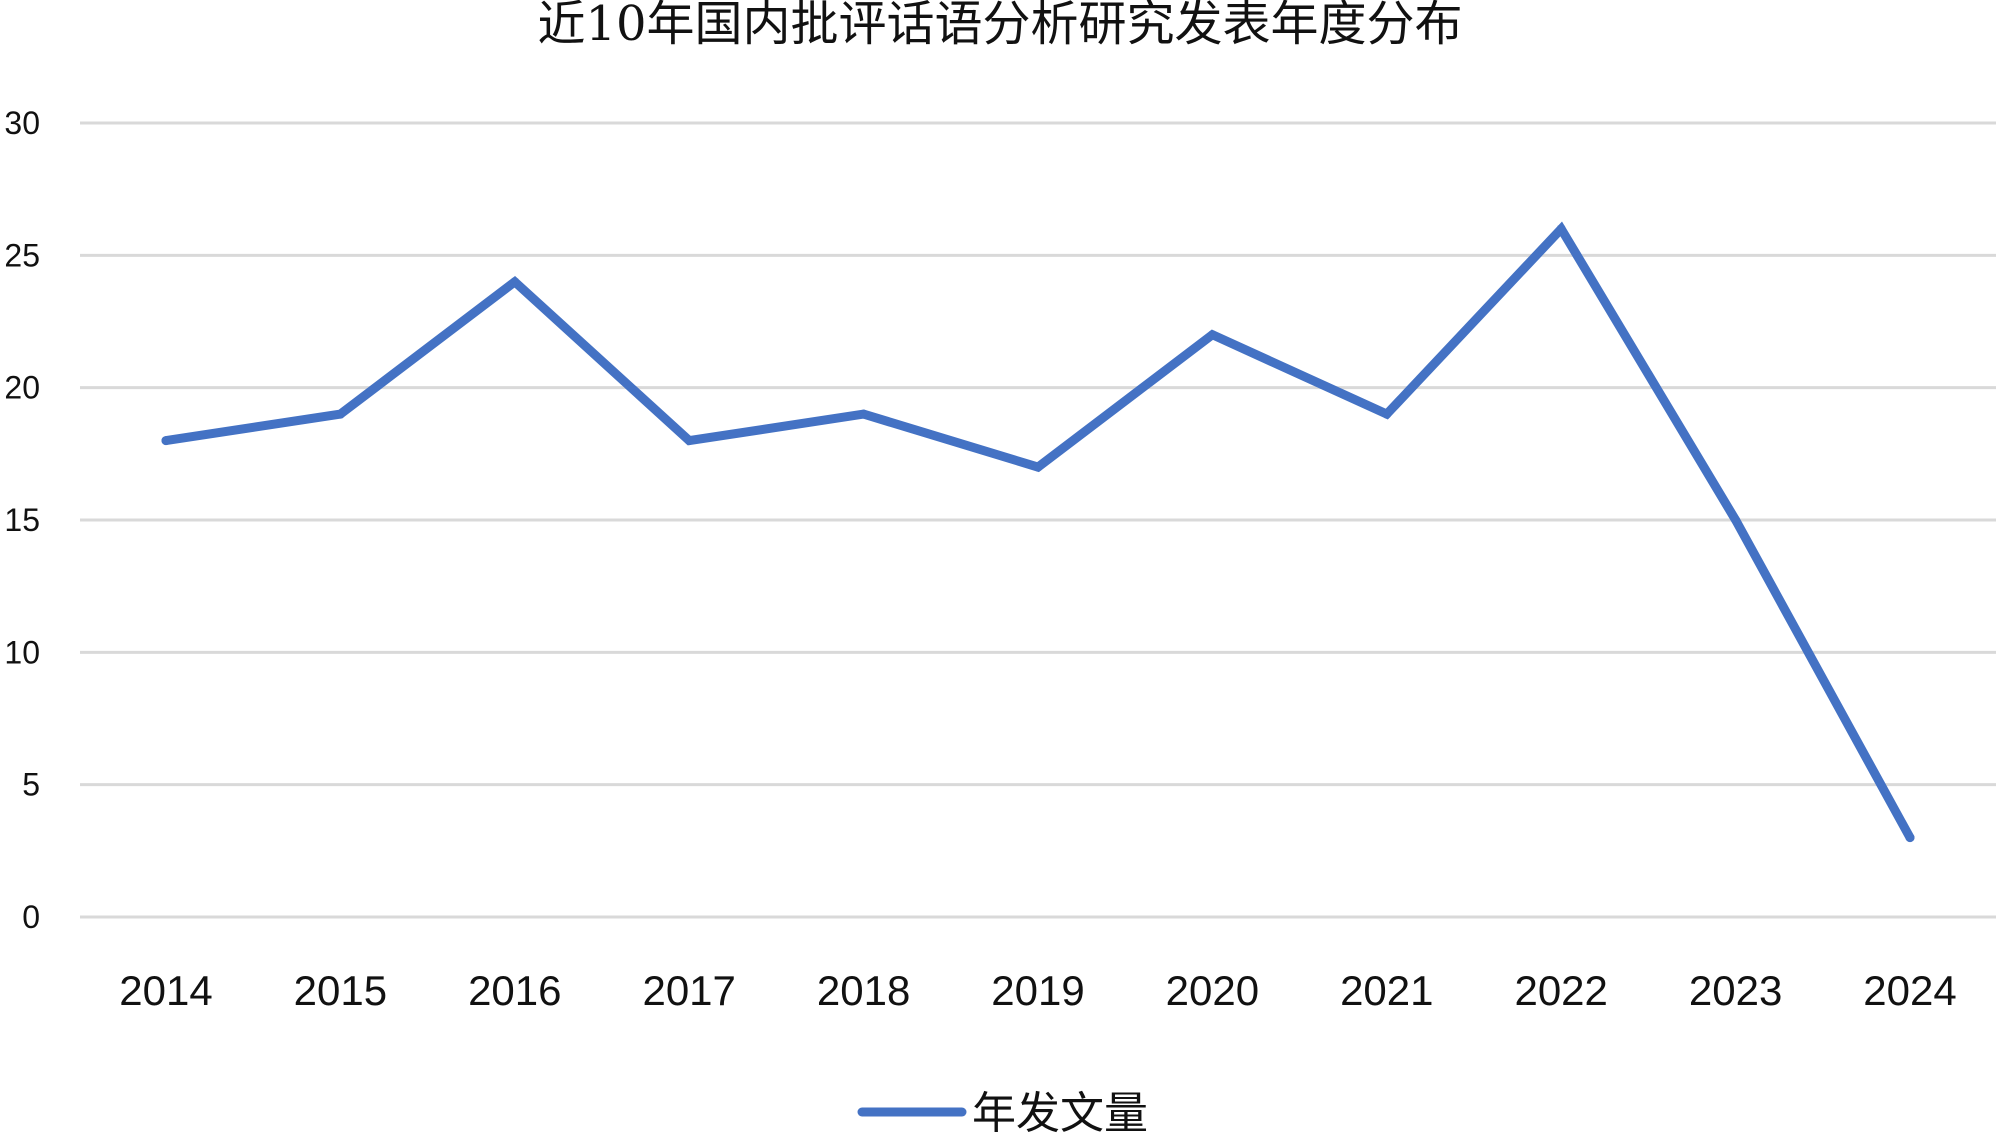 The height and width of the screenshot is (1148, 2000). Describe the element at coordinates (31, 785) in the screenshot. I see `y-tick-label: 5` at that location.